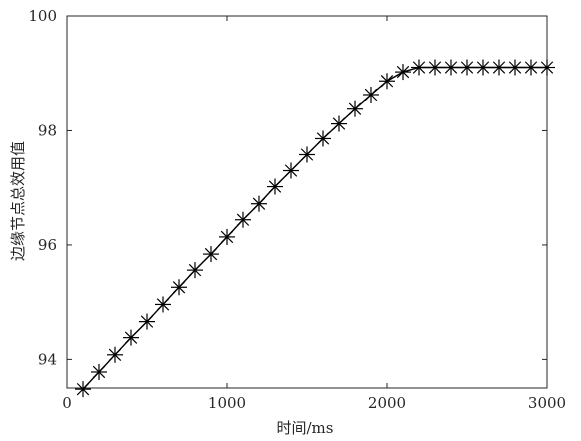  I want to click on x-tick-label: 0, so click(67, 403).